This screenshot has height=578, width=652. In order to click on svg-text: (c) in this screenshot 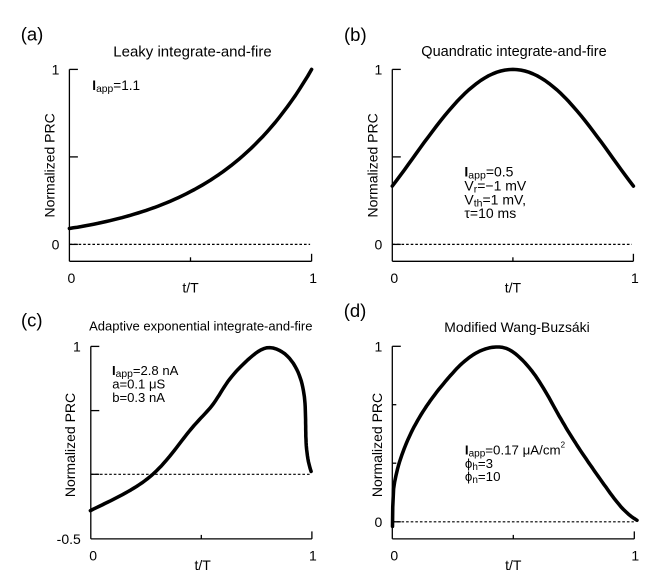, I will do `click(32, 319)`.